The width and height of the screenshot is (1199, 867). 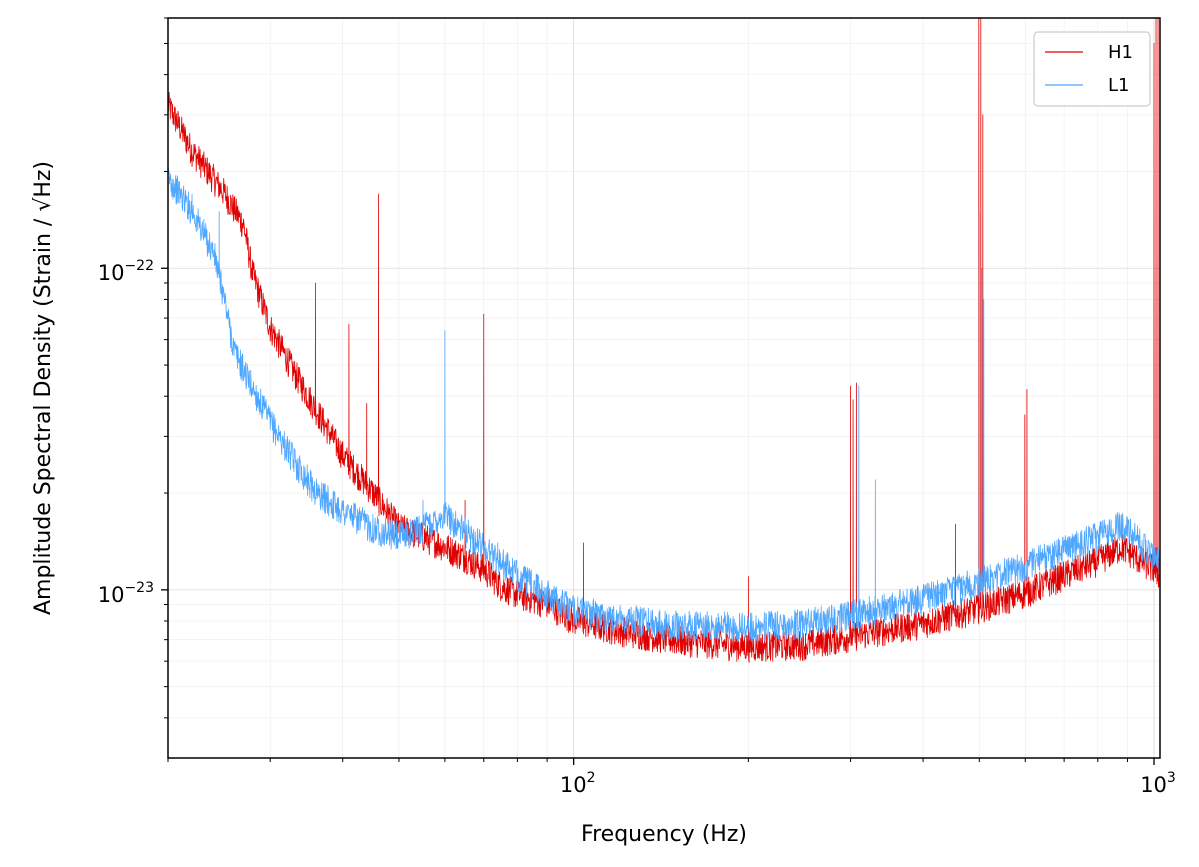 What do you see at coordinates (126, 593) in the screenshot?
I see `y-tick-label: 10−23` at bounding box center [126, 593].